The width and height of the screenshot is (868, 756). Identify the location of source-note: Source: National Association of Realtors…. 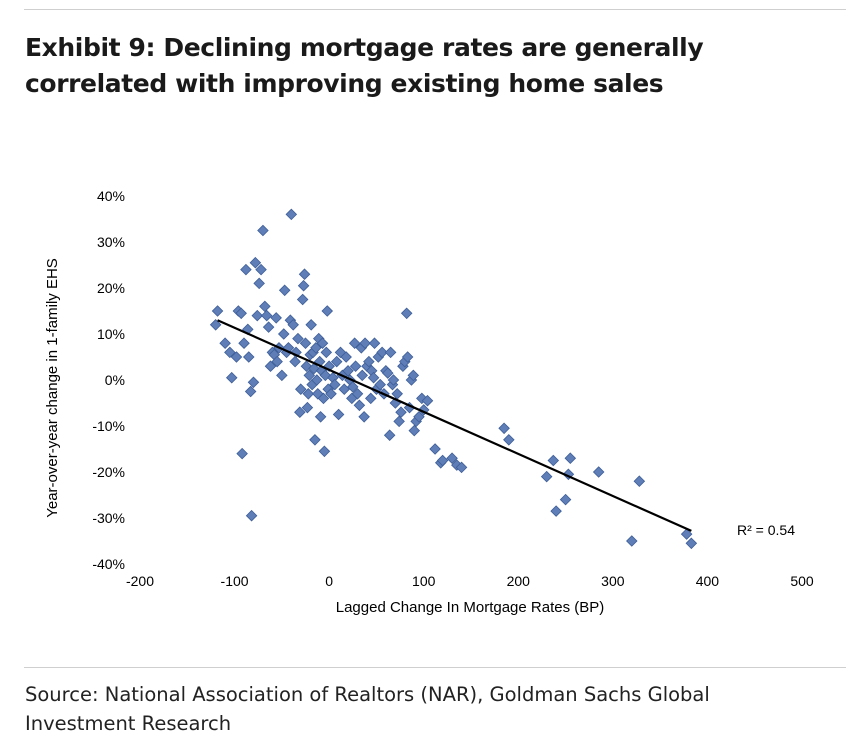
(435, 709).